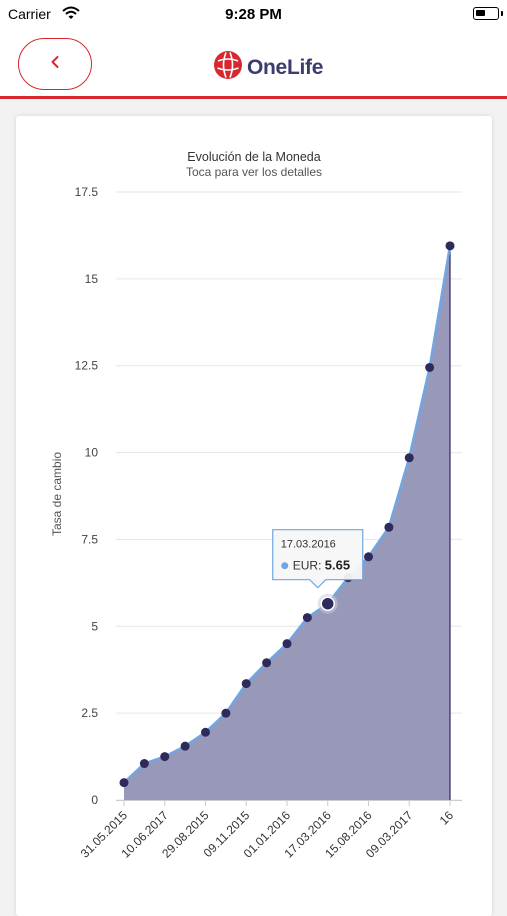  What do you see at coordinates (327, 603) in the screenshot?
I see `active-data-point` at bounding box center [327, 603].